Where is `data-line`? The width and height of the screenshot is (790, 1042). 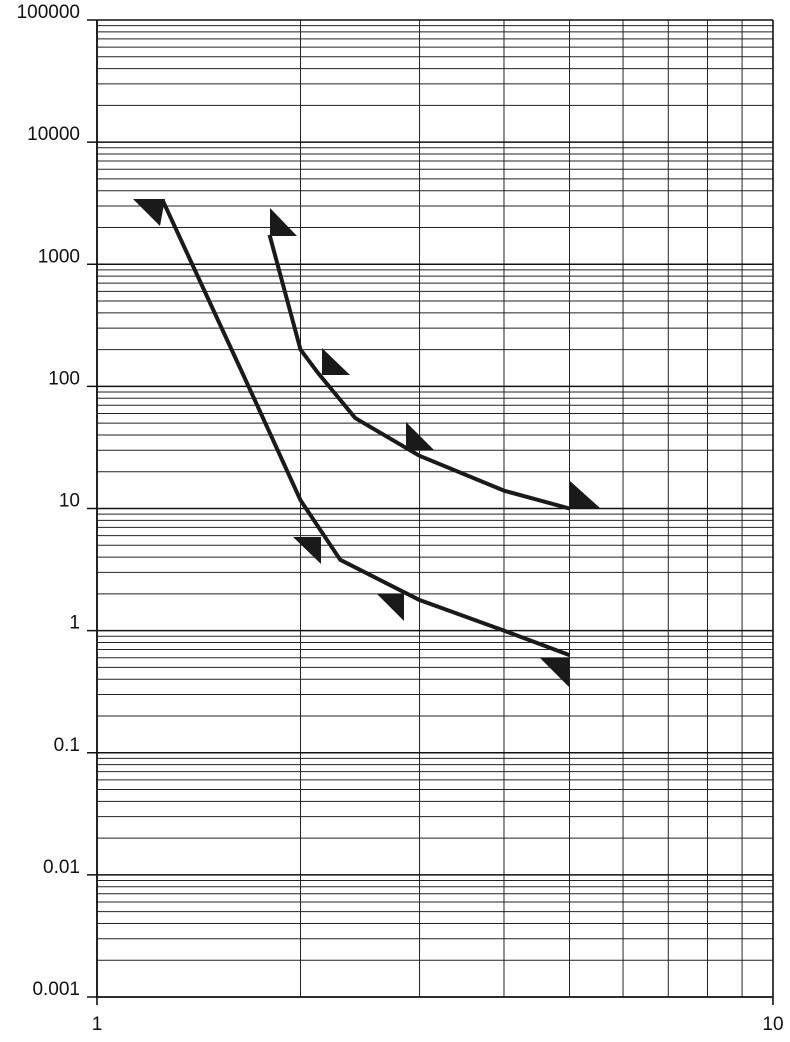
data-line is located at coordinates (419, 372).